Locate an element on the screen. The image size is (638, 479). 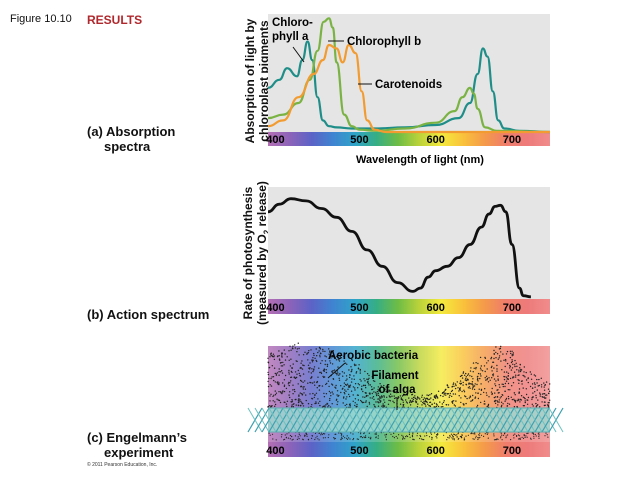
absorption-tick-500: 500 is located at coordinates (359, 140).